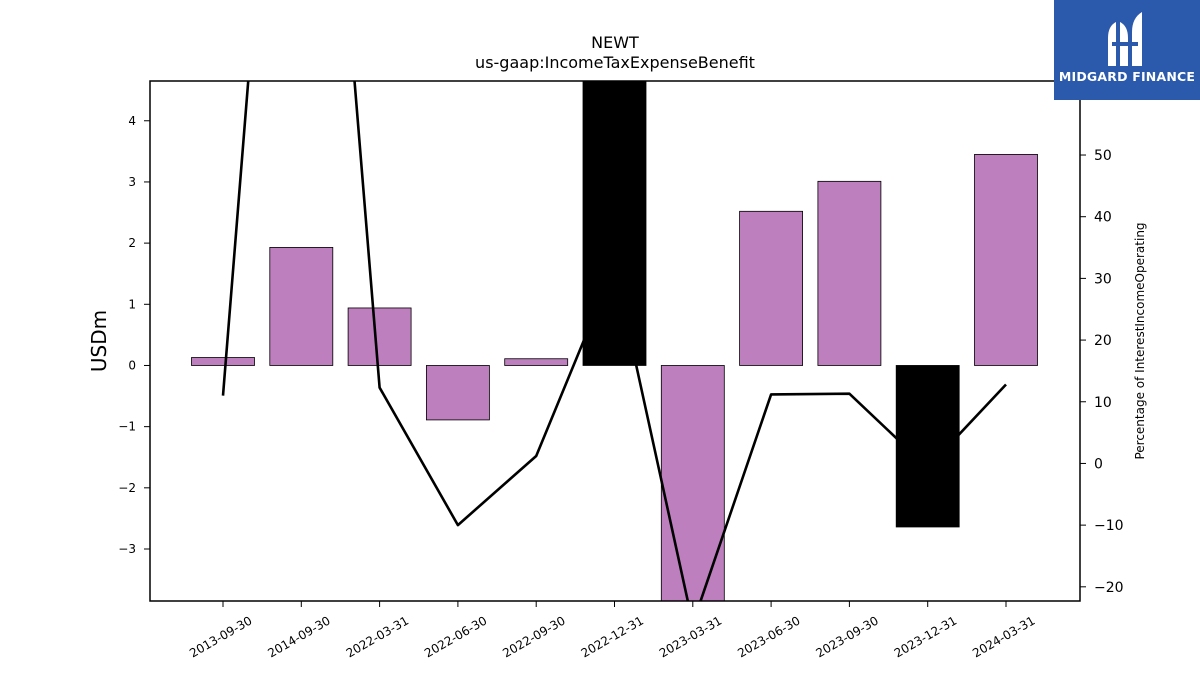  Describe the element at coordinates (132, 121) in the screenshot. I see `y-tick-label: 4` at that location.